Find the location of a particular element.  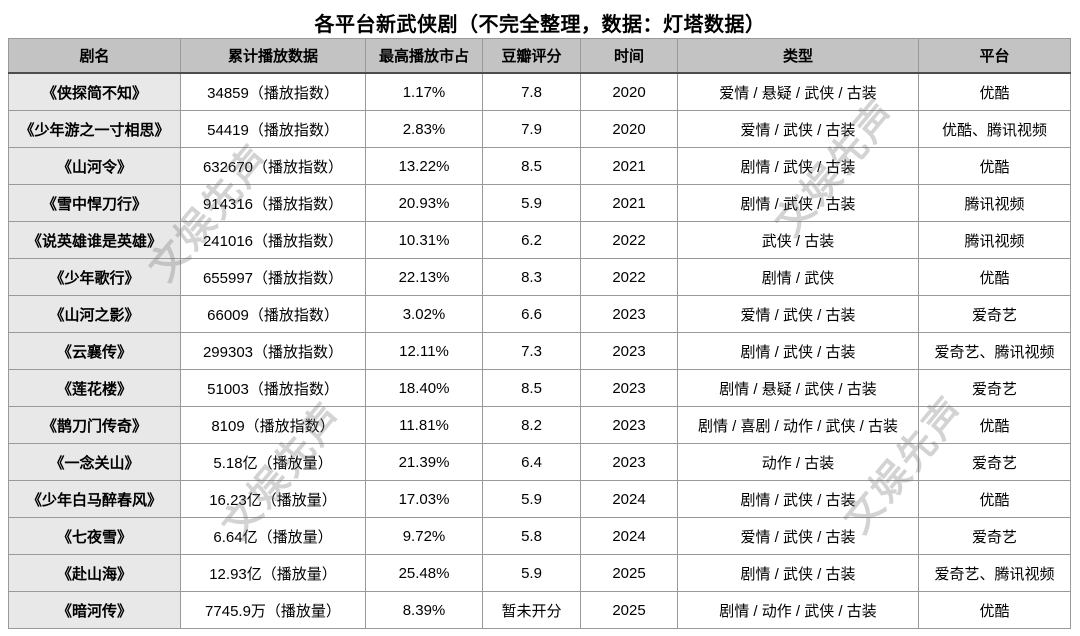

cumulative-plays-cell: 12.93亿（播放量） is located at coordinates (273, 573).